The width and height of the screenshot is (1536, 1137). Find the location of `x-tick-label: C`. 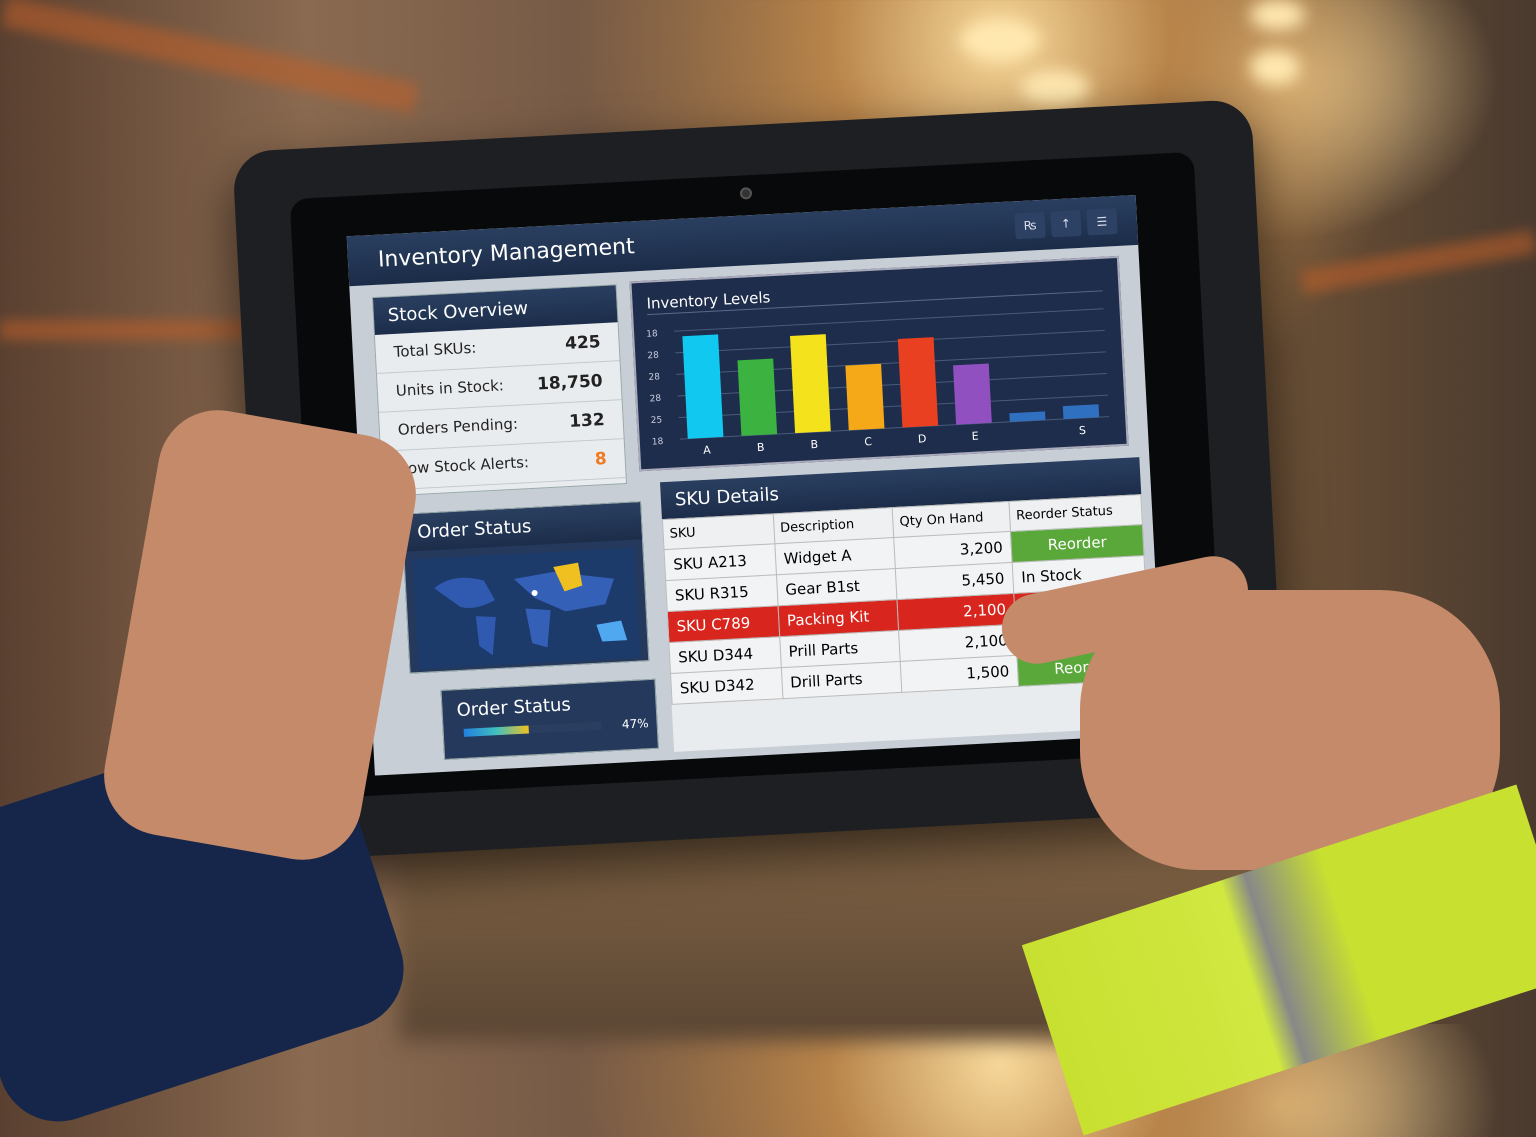

x-tick-label: C is located at coordinates (868, 441).